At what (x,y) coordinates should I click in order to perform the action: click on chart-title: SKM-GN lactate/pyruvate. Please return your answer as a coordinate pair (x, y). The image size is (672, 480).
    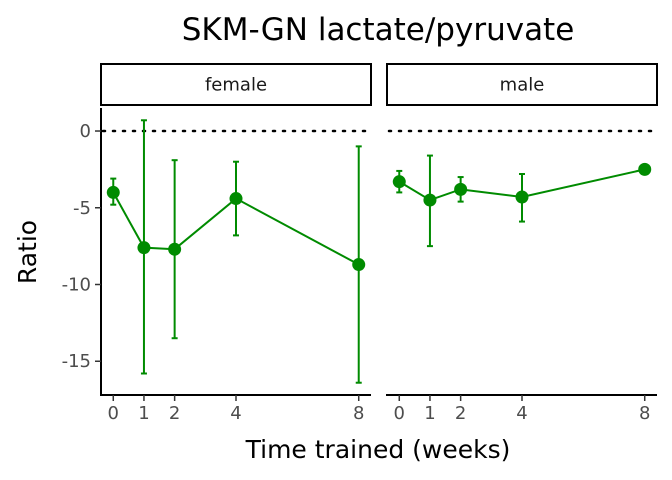
    Looking at the image, I should click on (378, 30).